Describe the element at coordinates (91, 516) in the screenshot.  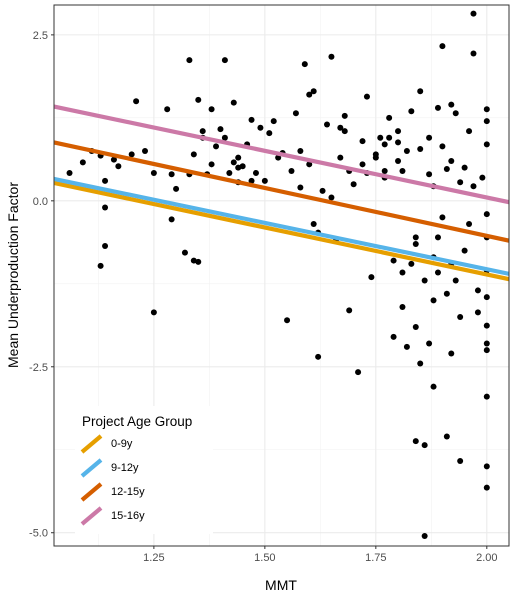
I see `legend-key` at that location.